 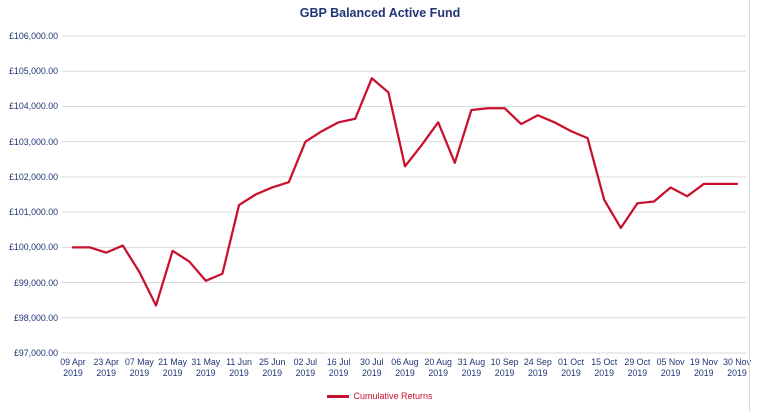 I want to click on x-axis-tick-label: 02 Jul 2019, so click(x=305, y=368).